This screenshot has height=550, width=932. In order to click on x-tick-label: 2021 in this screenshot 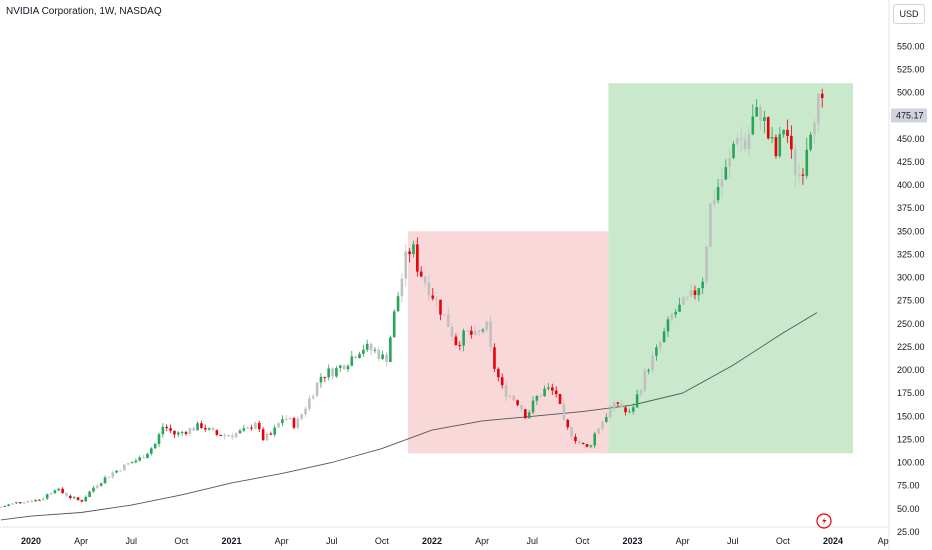, I will do `click(231, 541)`.